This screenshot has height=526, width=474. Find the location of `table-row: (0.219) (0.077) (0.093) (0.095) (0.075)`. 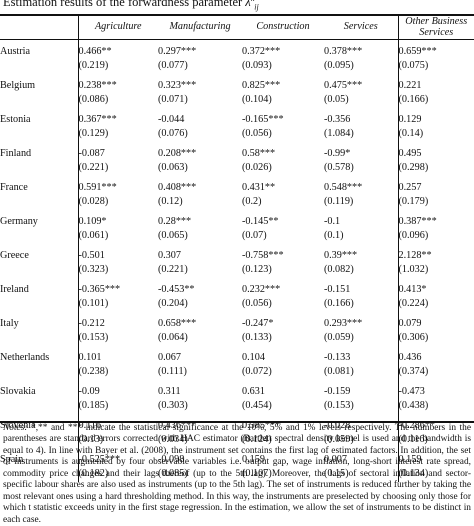

table-row: (0.219) (0.077) (0.093) (0.095) (0.075) is located at coordinates (237, 66).